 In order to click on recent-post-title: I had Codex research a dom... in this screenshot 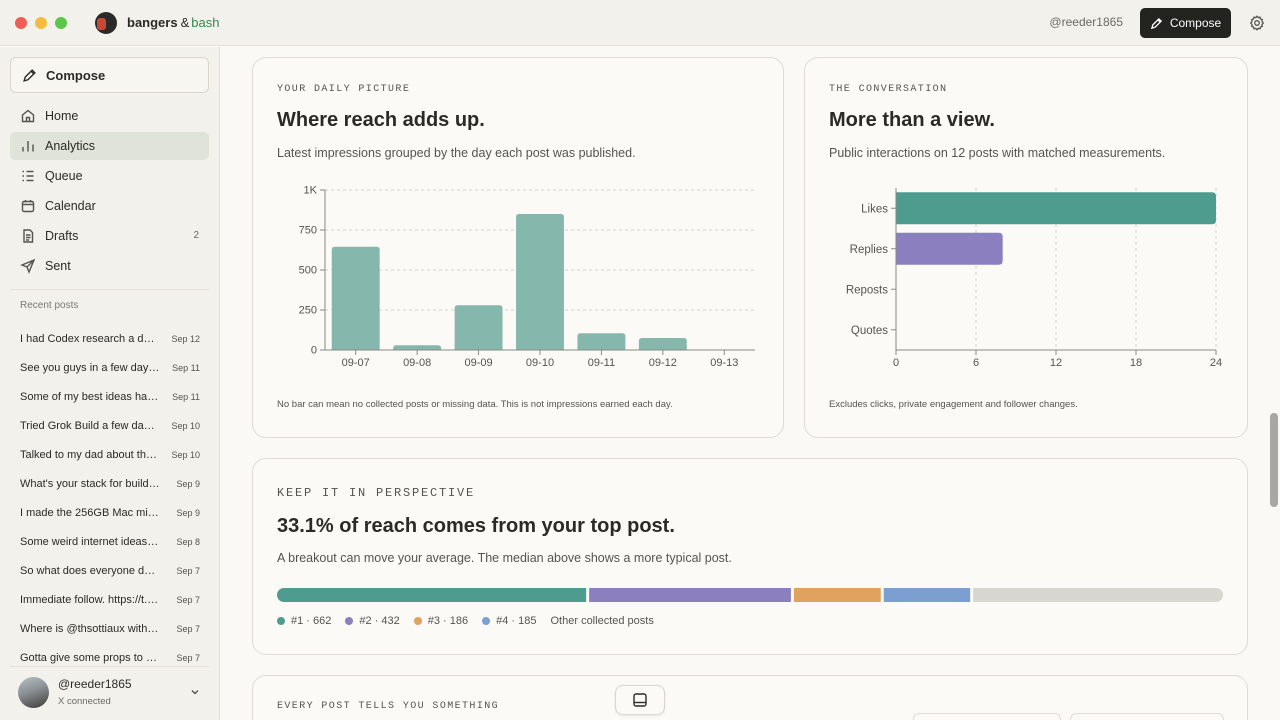, I will do `click(90, 338)`.